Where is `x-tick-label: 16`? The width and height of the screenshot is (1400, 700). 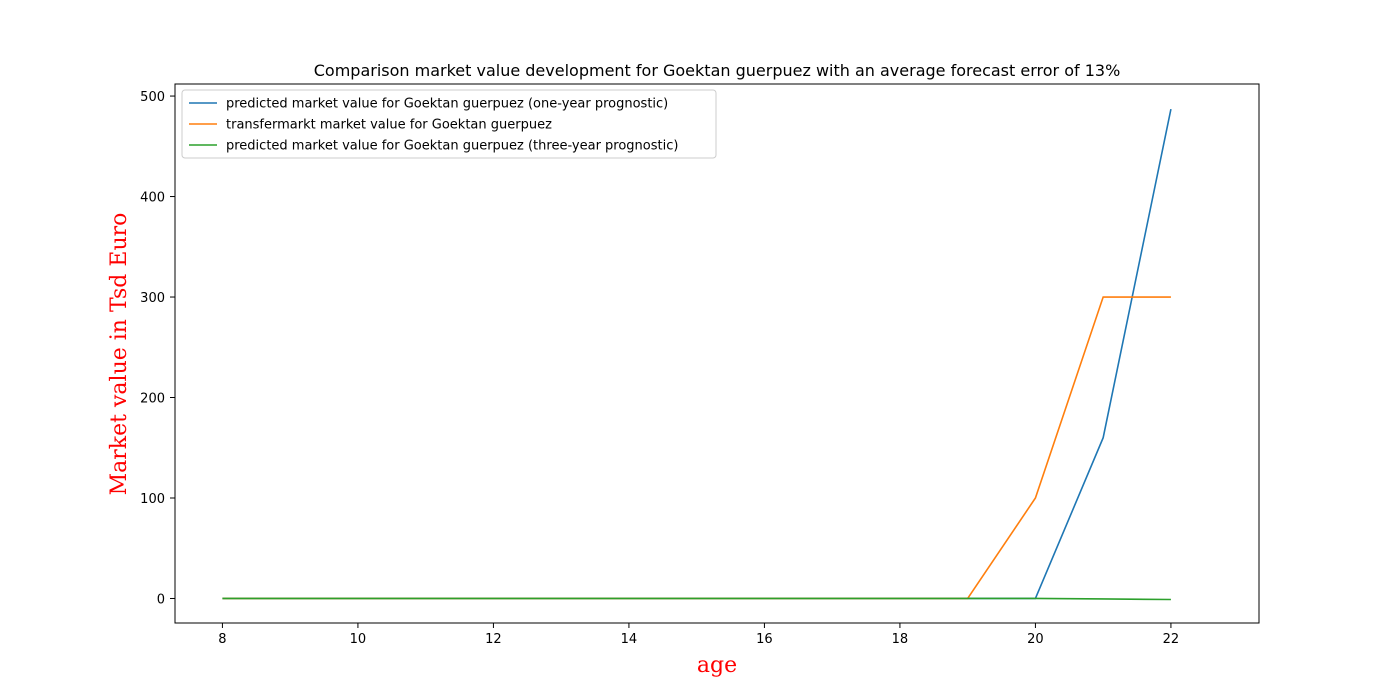
x-tick-label: 16 is located at coordinates (764, 639).